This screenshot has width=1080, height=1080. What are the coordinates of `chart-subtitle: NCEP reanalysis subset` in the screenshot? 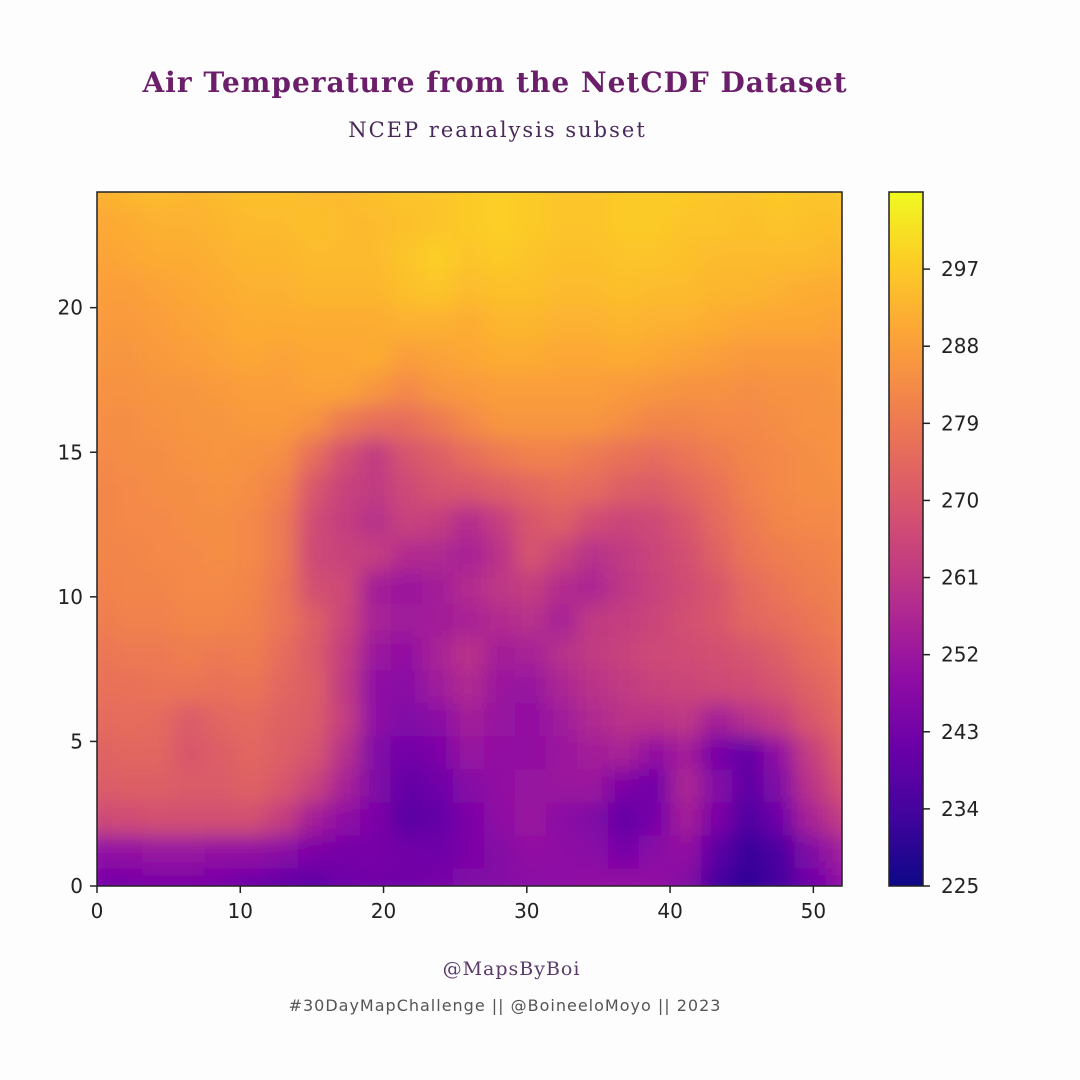 It's located at (497, 130).